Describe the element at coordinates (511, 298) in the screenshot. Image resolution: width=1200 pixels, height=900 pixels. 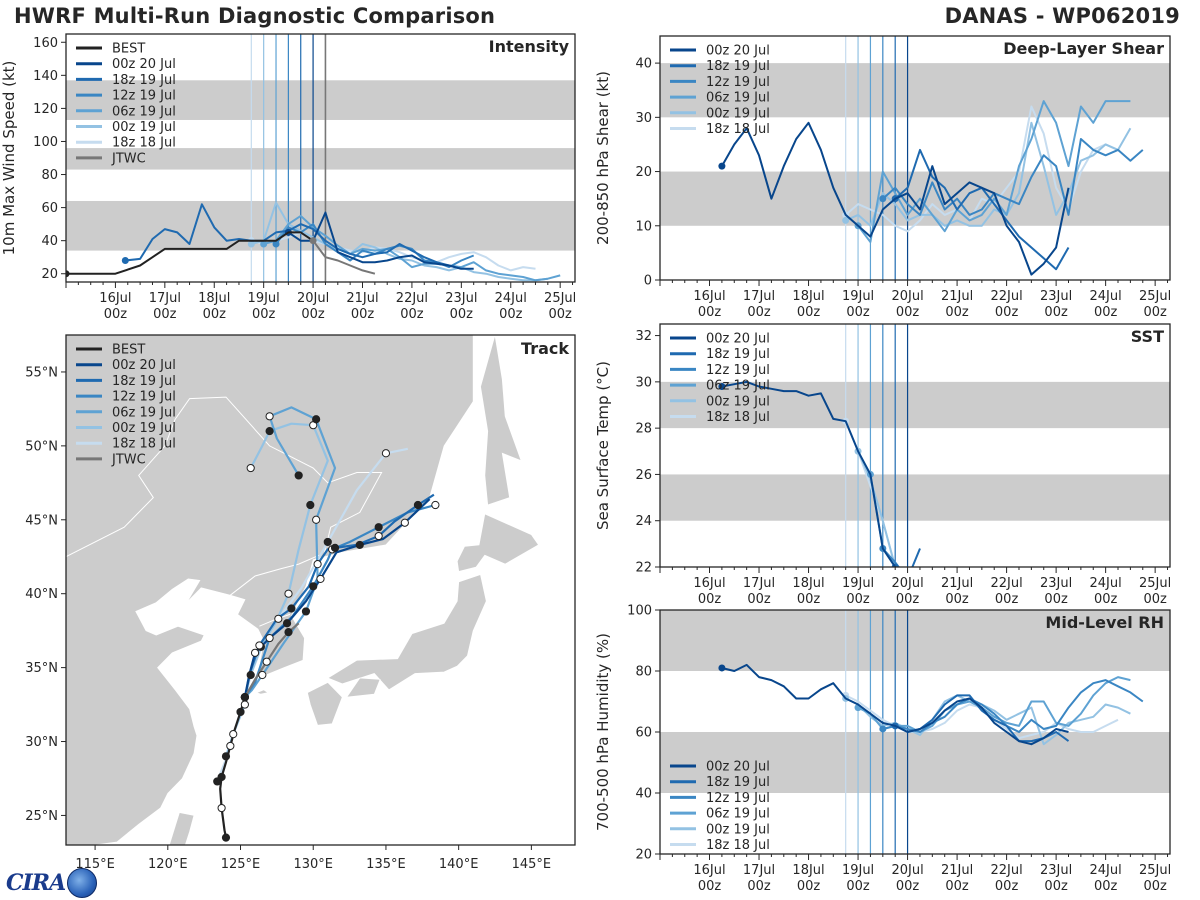
I see `x-tick-label-day: 24Jul` at that location.